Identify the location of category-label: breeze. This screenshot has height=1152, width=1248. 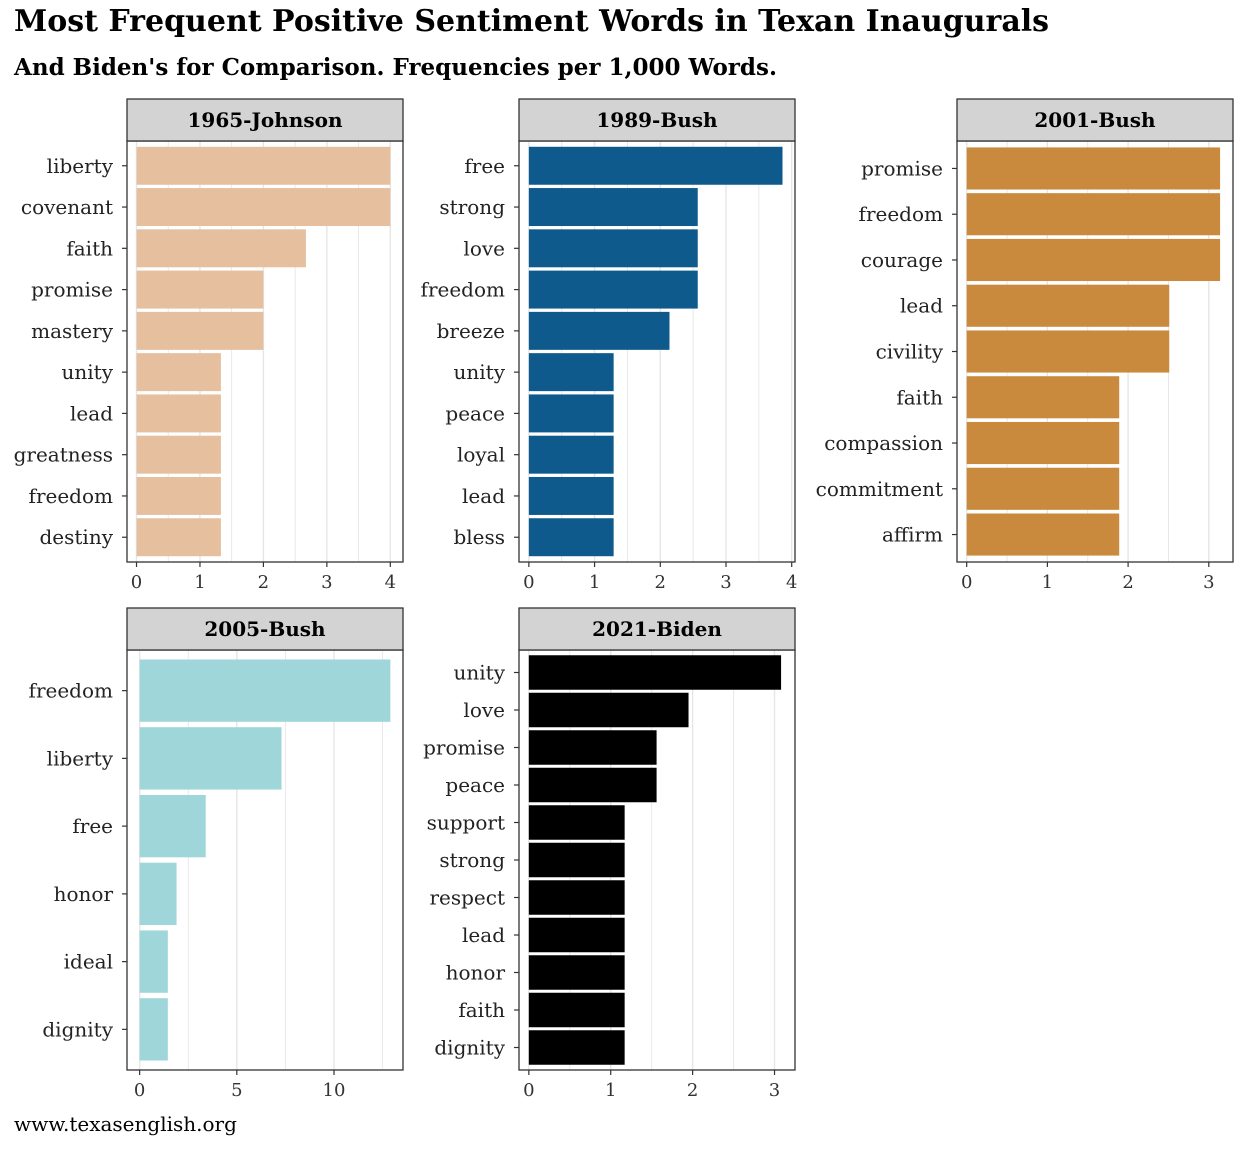
(471, 331).